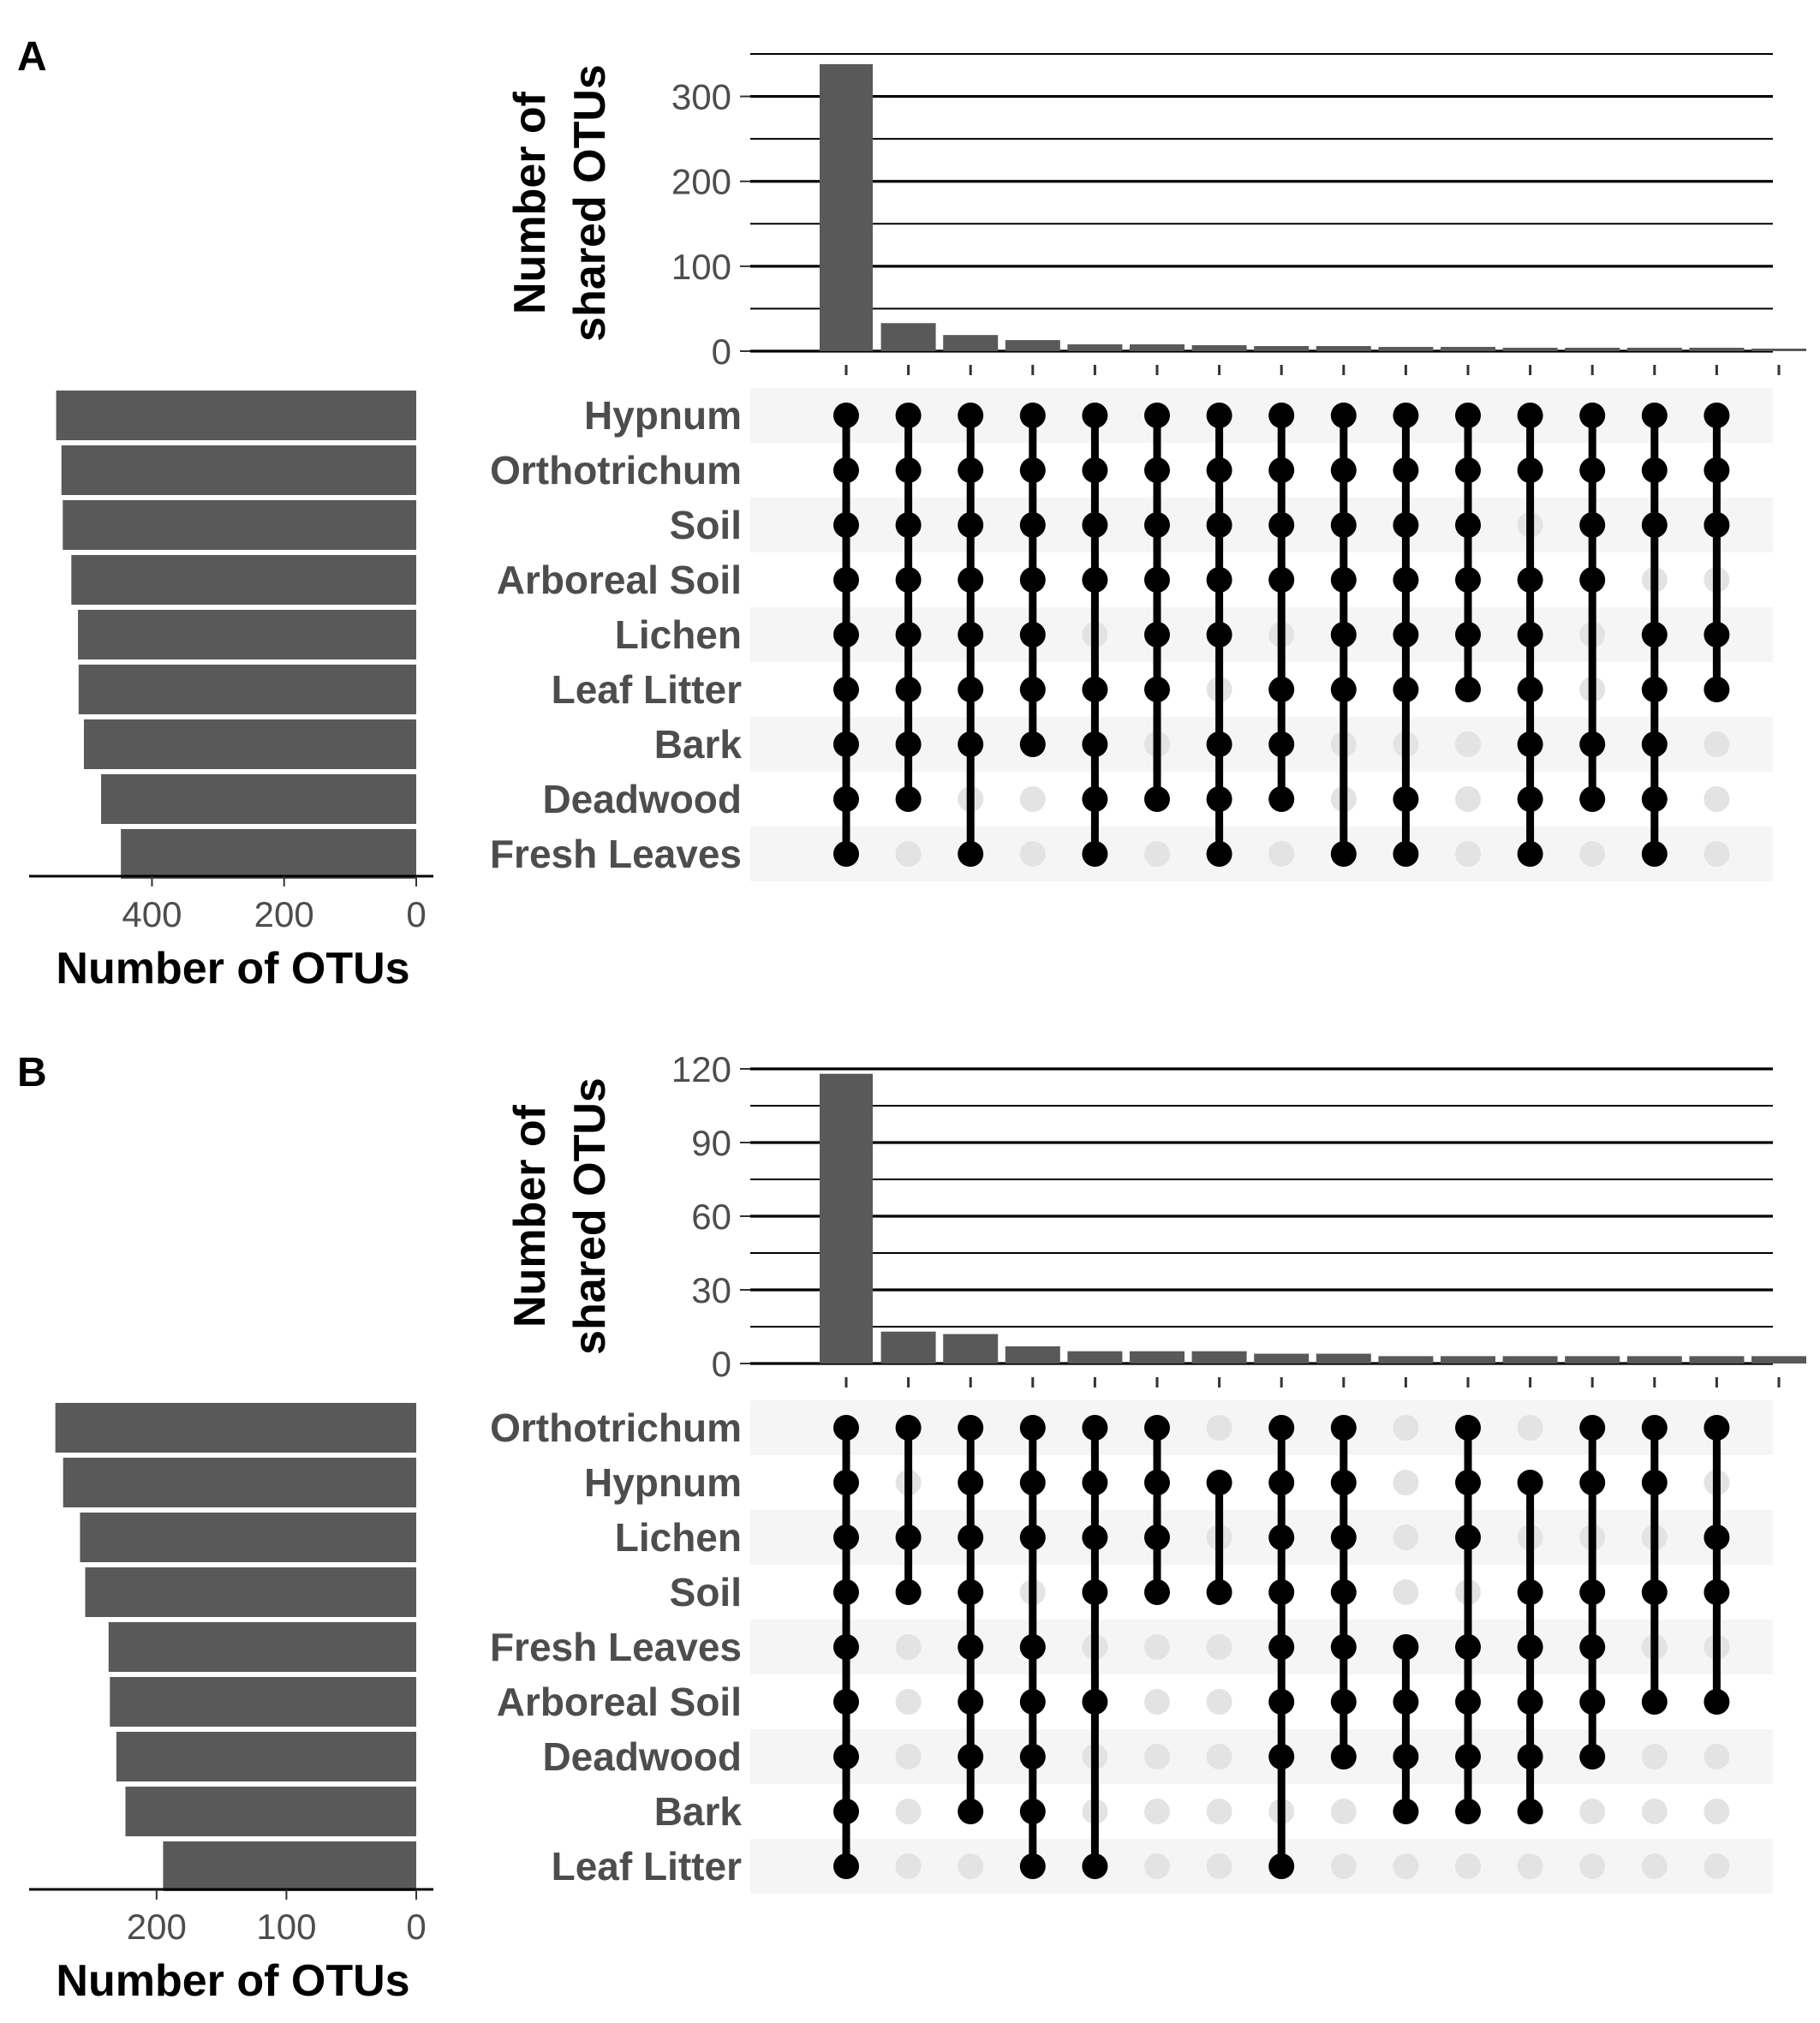 This screenshot has width=1820, height=2023. Describe the element at coordinates (530, 1216) in the screenshot. I see `y-axis-title-line: Number of` at that location.